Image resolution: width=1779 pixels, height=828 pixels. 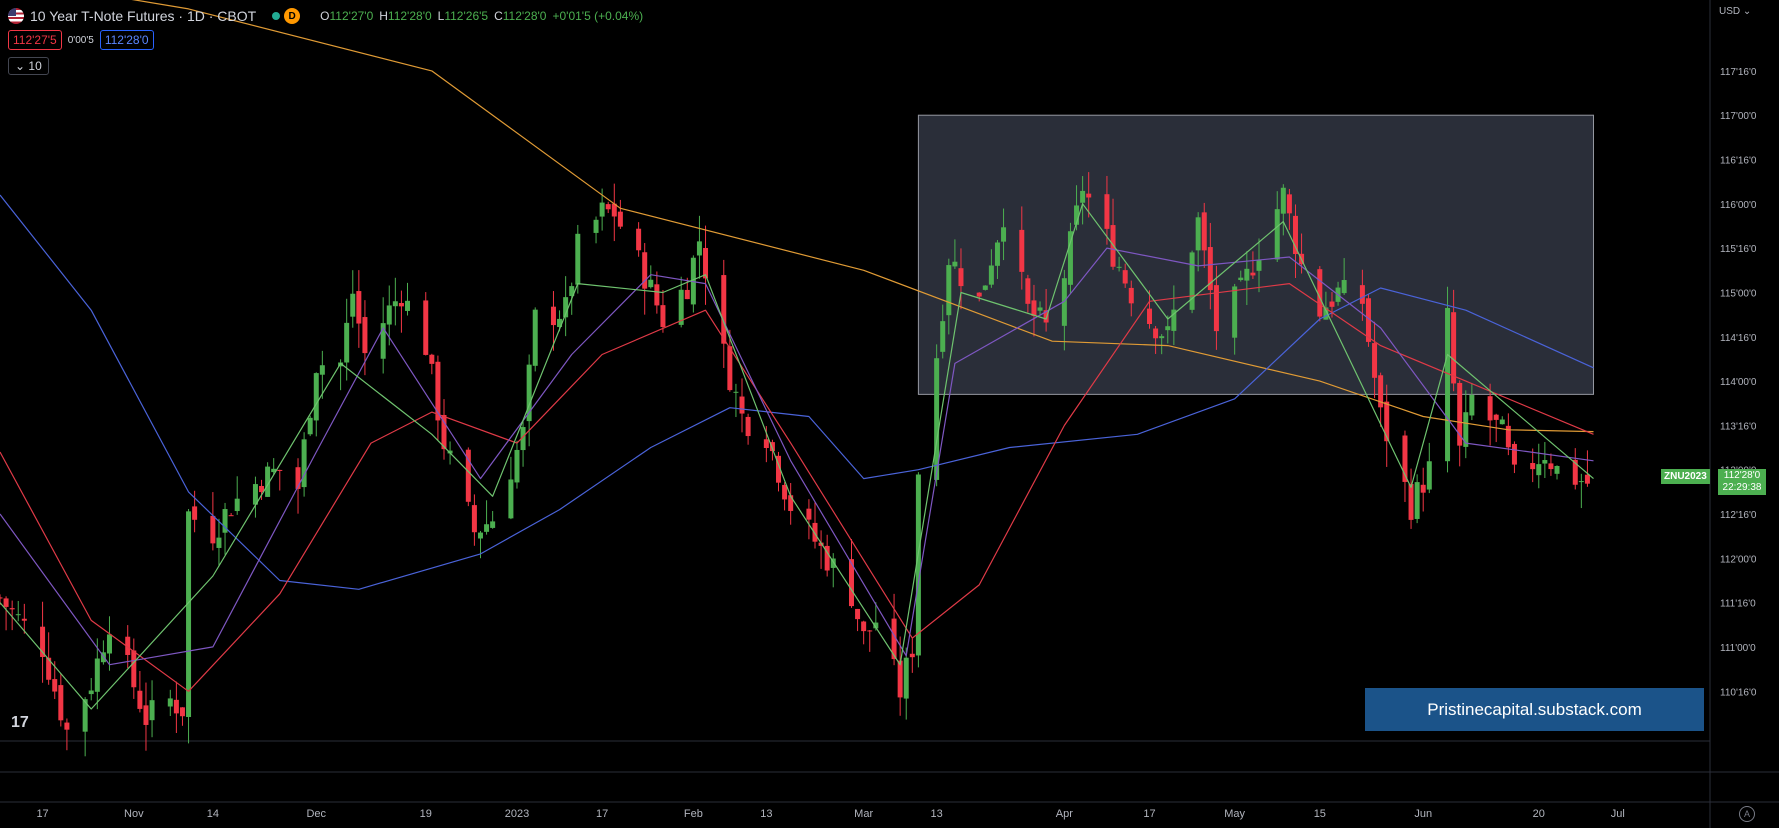 I want to click on x-tick-label: 20, so click(x=1539, y=814).